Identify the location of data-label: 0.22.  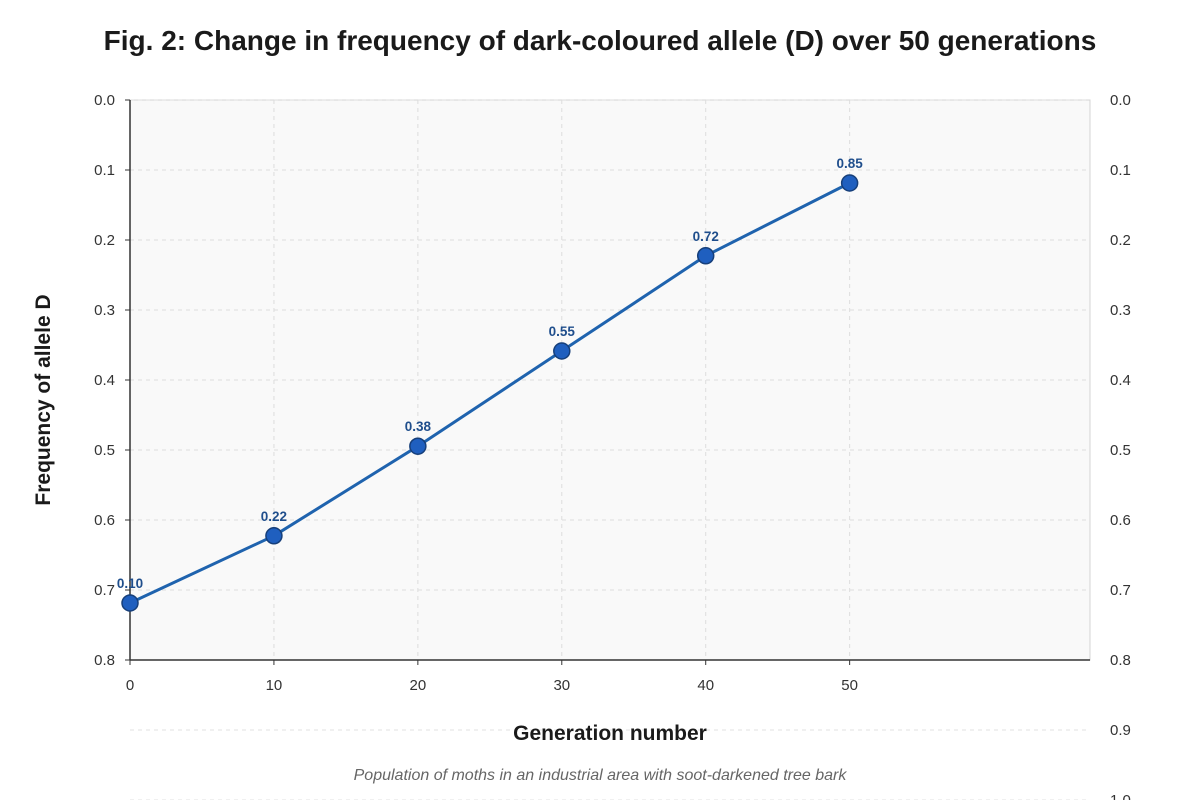
(274, 516).